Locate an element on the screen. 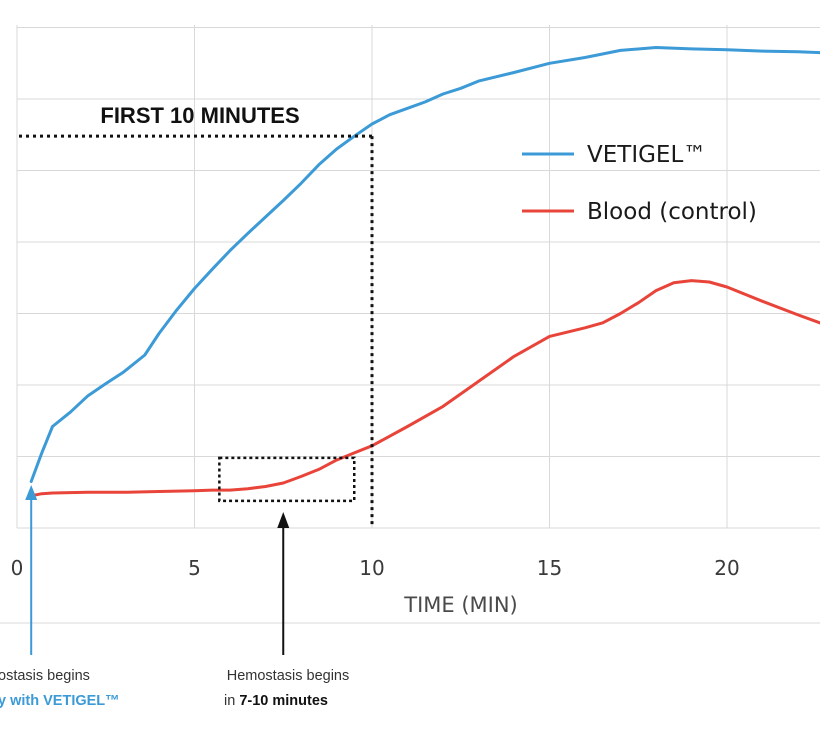 This screenshot has width=820, height=733. x-tick-label: 5 is located at coordinates (194, 568).